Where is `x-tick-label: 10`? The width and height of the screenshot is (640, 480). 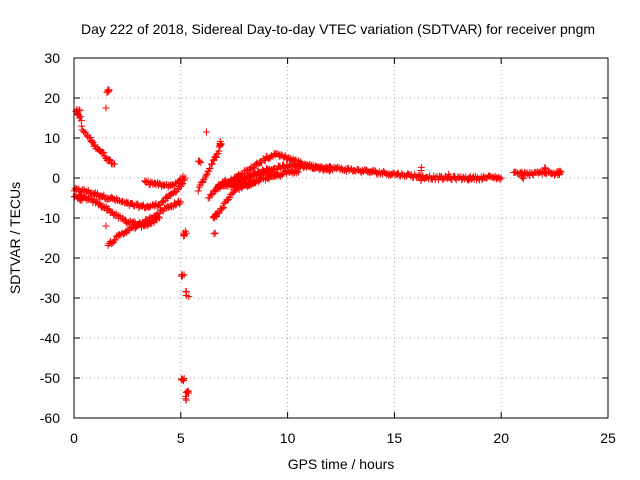
x-tick-label: 10 is located at coordinates (288, 438).